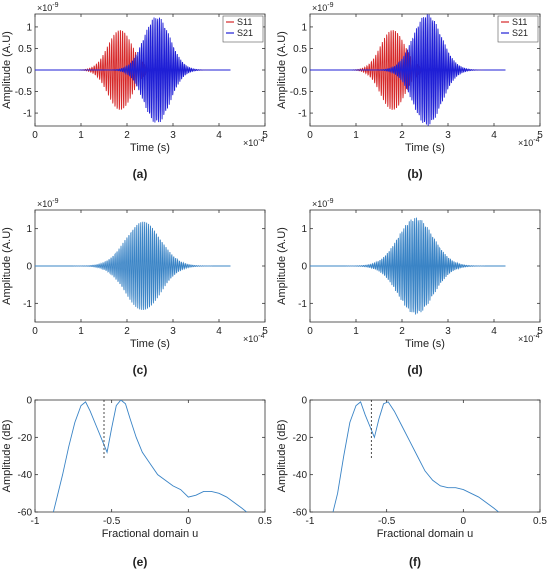 The image size is (550, 571). Describe the element at coordinates (414, 370) in the screenshot. I see `panel-caption: (d)` at that location.